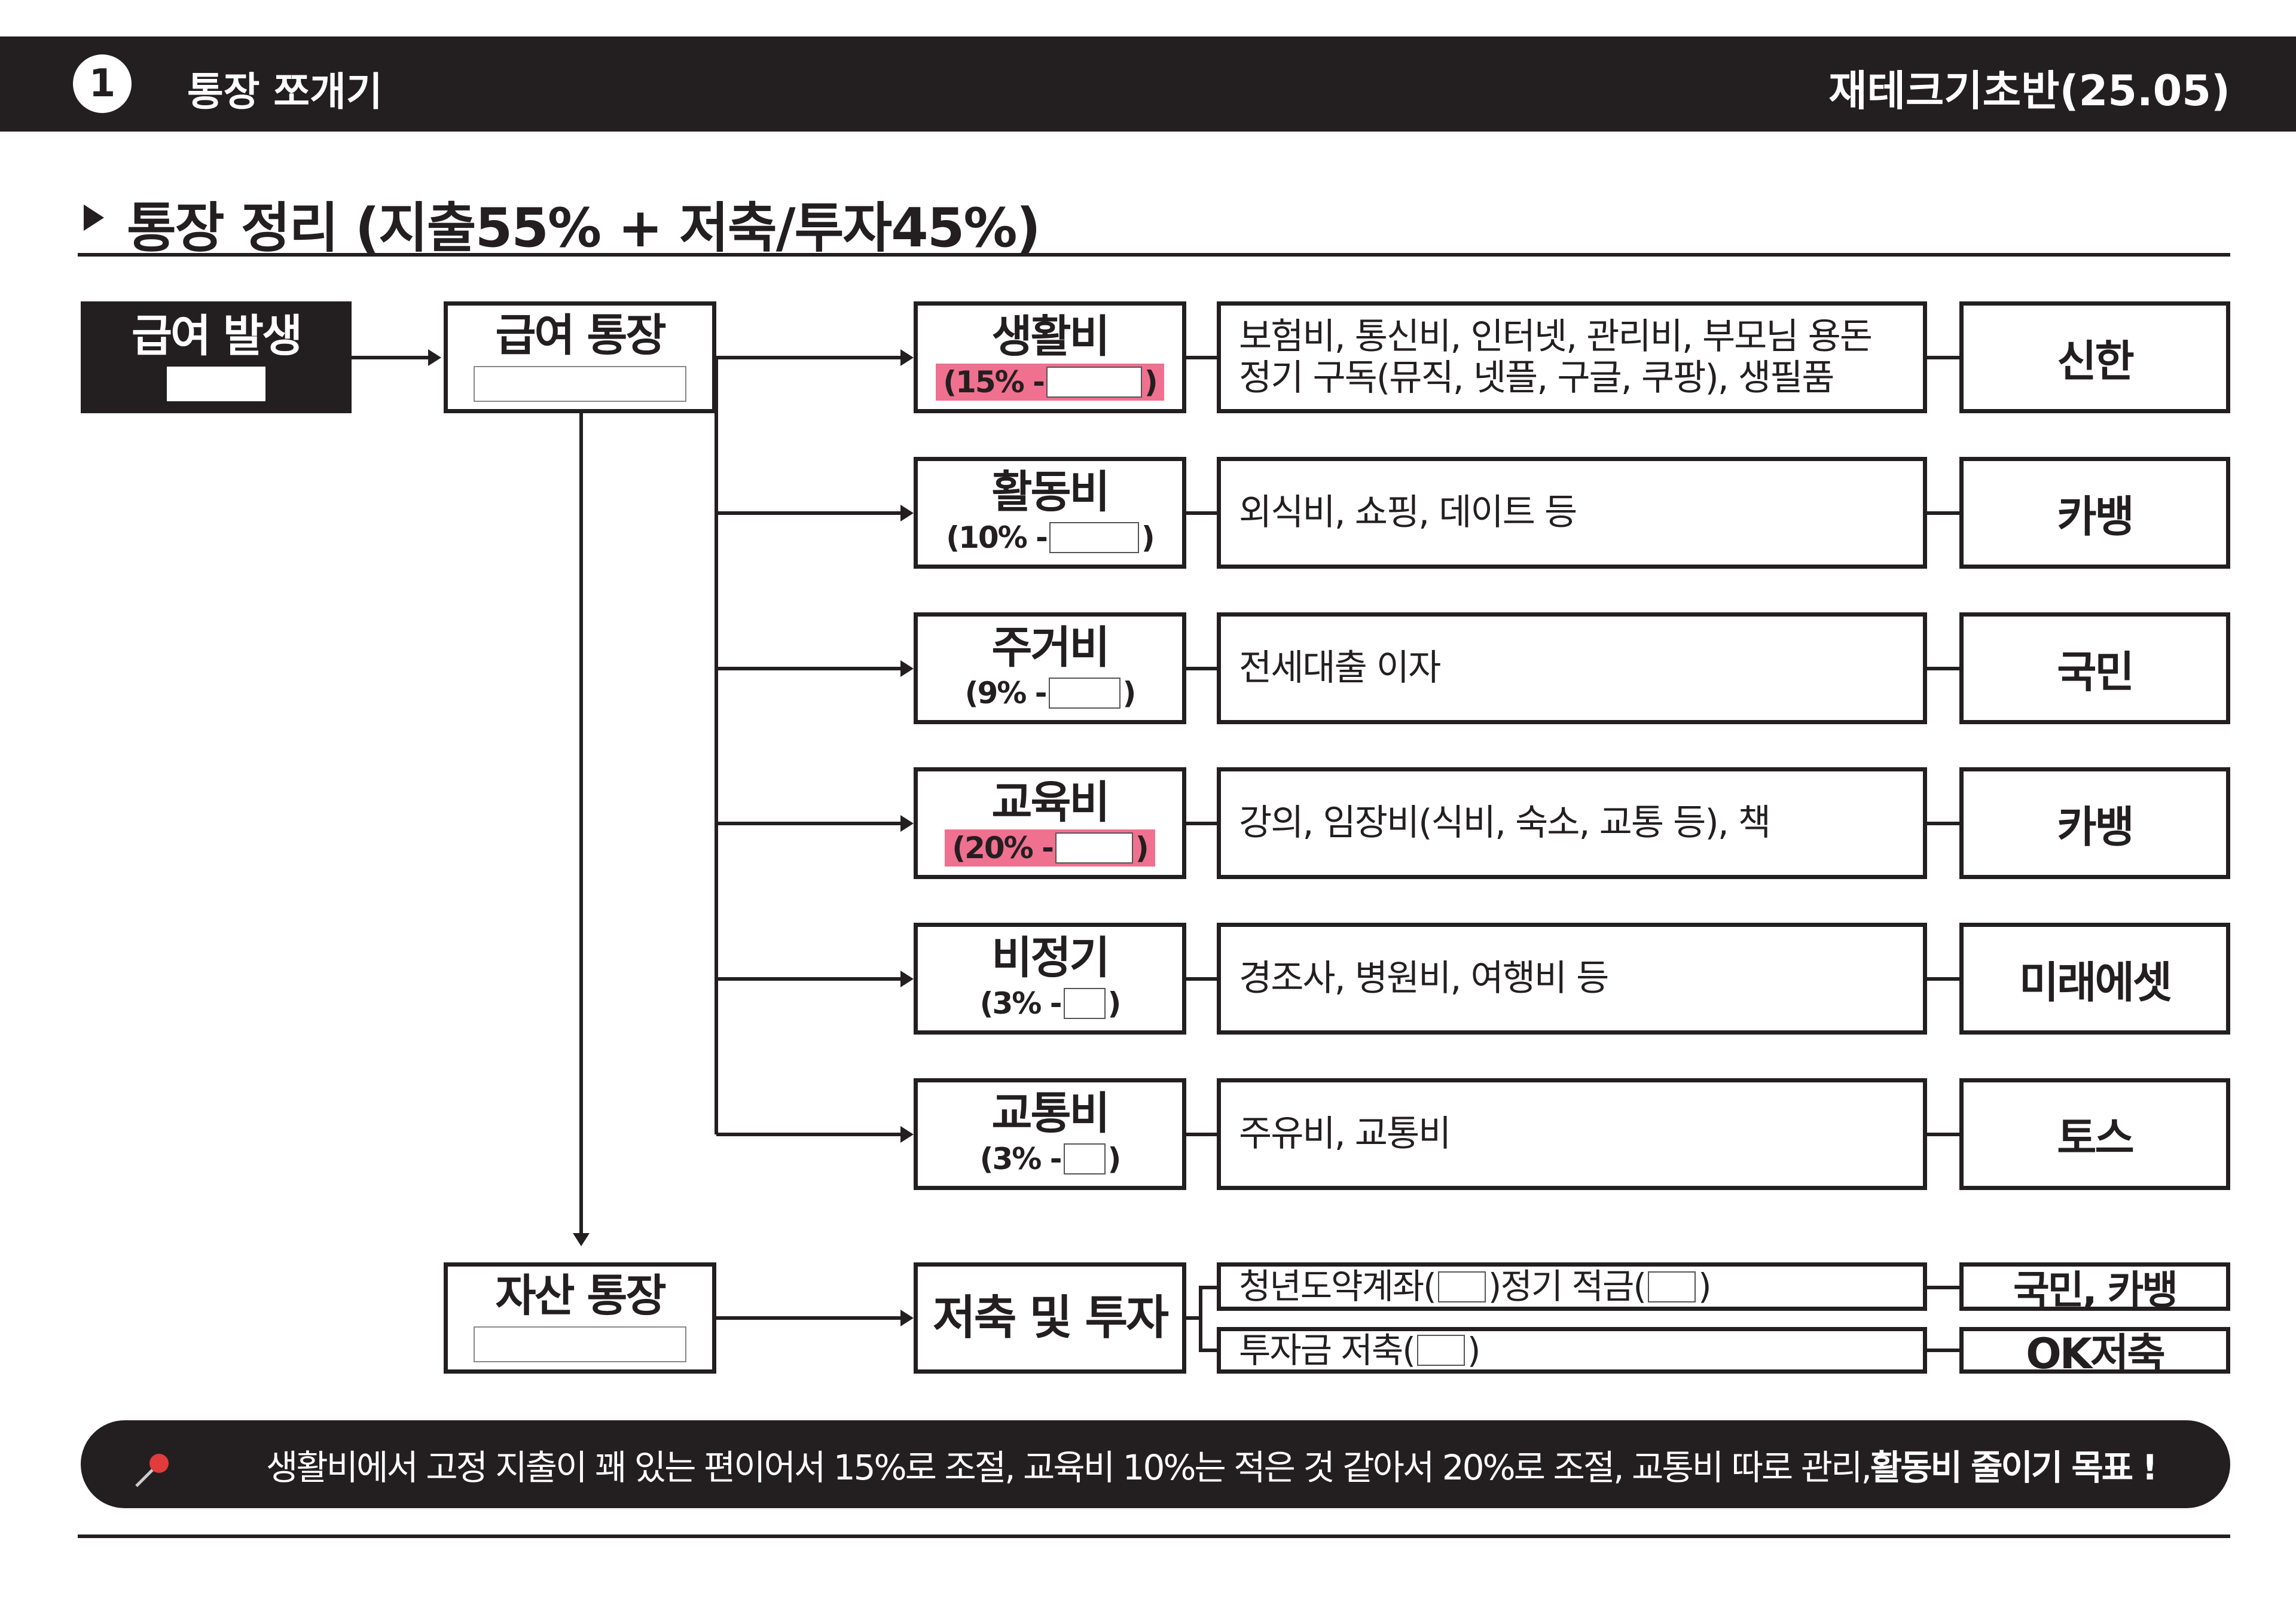 Image resolution: width=2296 pixels, height=1623 pixels. Describe the element at coordinates (2094, 668) in the screenshot. I see `bank-box: 국민` at that location.